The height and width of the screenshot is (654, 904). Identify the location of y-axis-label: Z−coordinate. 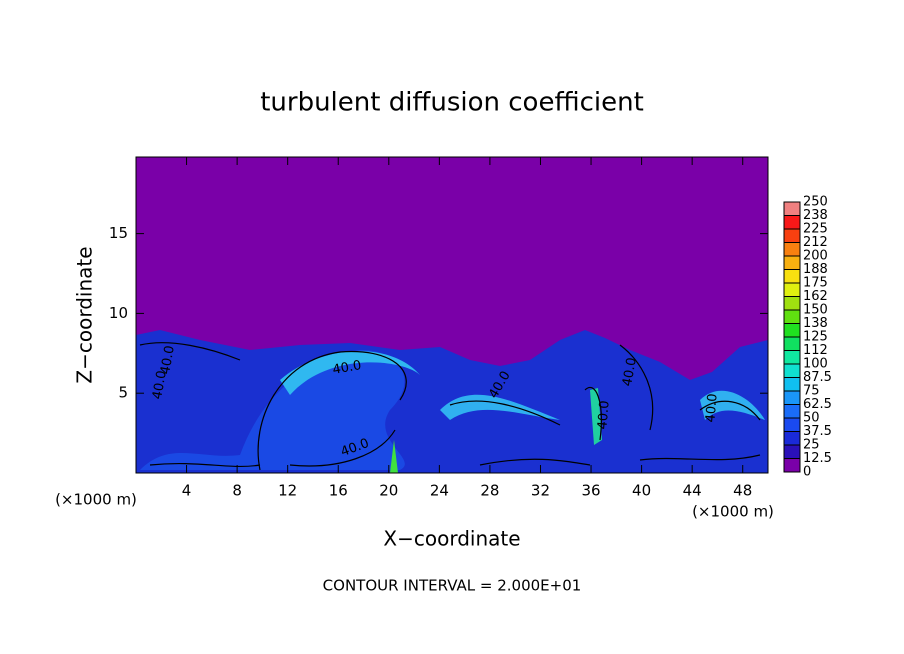
(85, 314).